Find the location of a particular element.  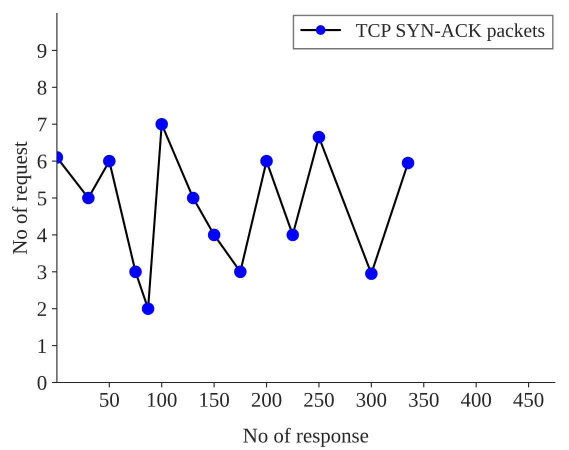

y-tick-label: 8 is located at coordinates (42, 87).